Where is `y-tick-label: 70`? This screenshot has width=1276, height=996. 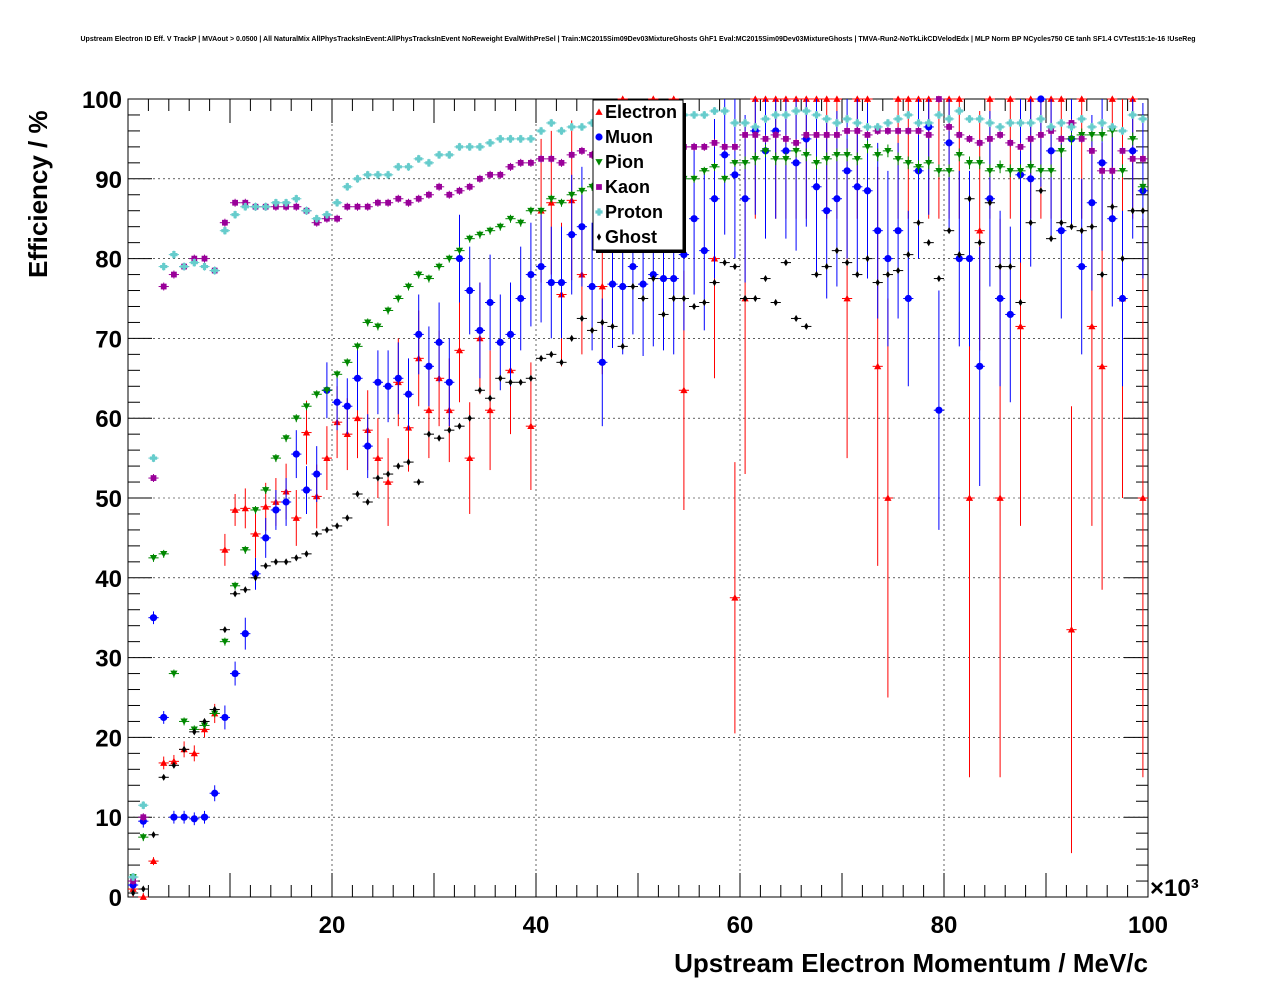
y-tick-label: 70 is located at coordinates (108, 339).